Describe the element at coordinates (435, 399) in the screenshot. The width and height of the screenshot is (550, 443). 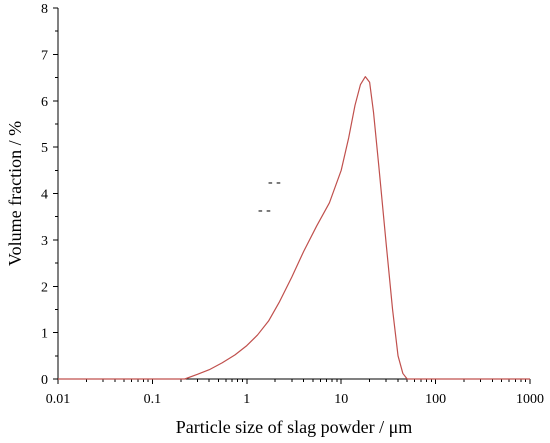
I see `x-tick-label: 100` at that location.